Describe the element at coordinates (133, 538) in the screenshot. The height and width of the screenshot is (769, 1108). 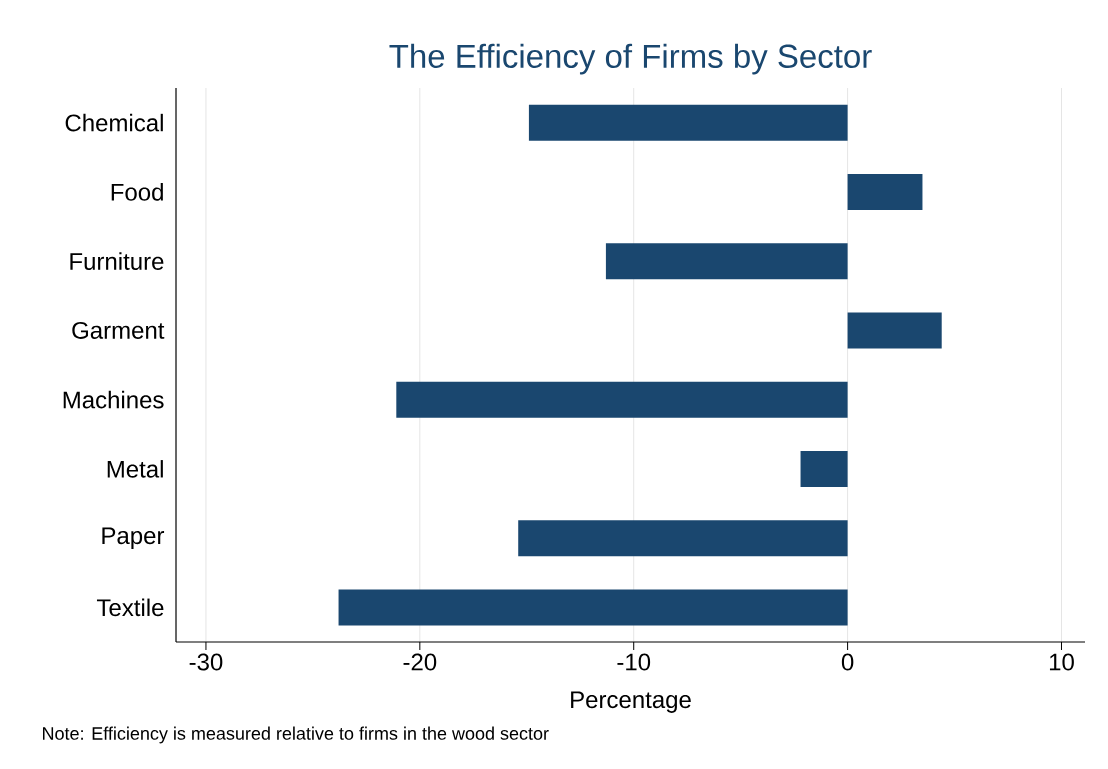
I see `y-tick-label: Paper` at that location.